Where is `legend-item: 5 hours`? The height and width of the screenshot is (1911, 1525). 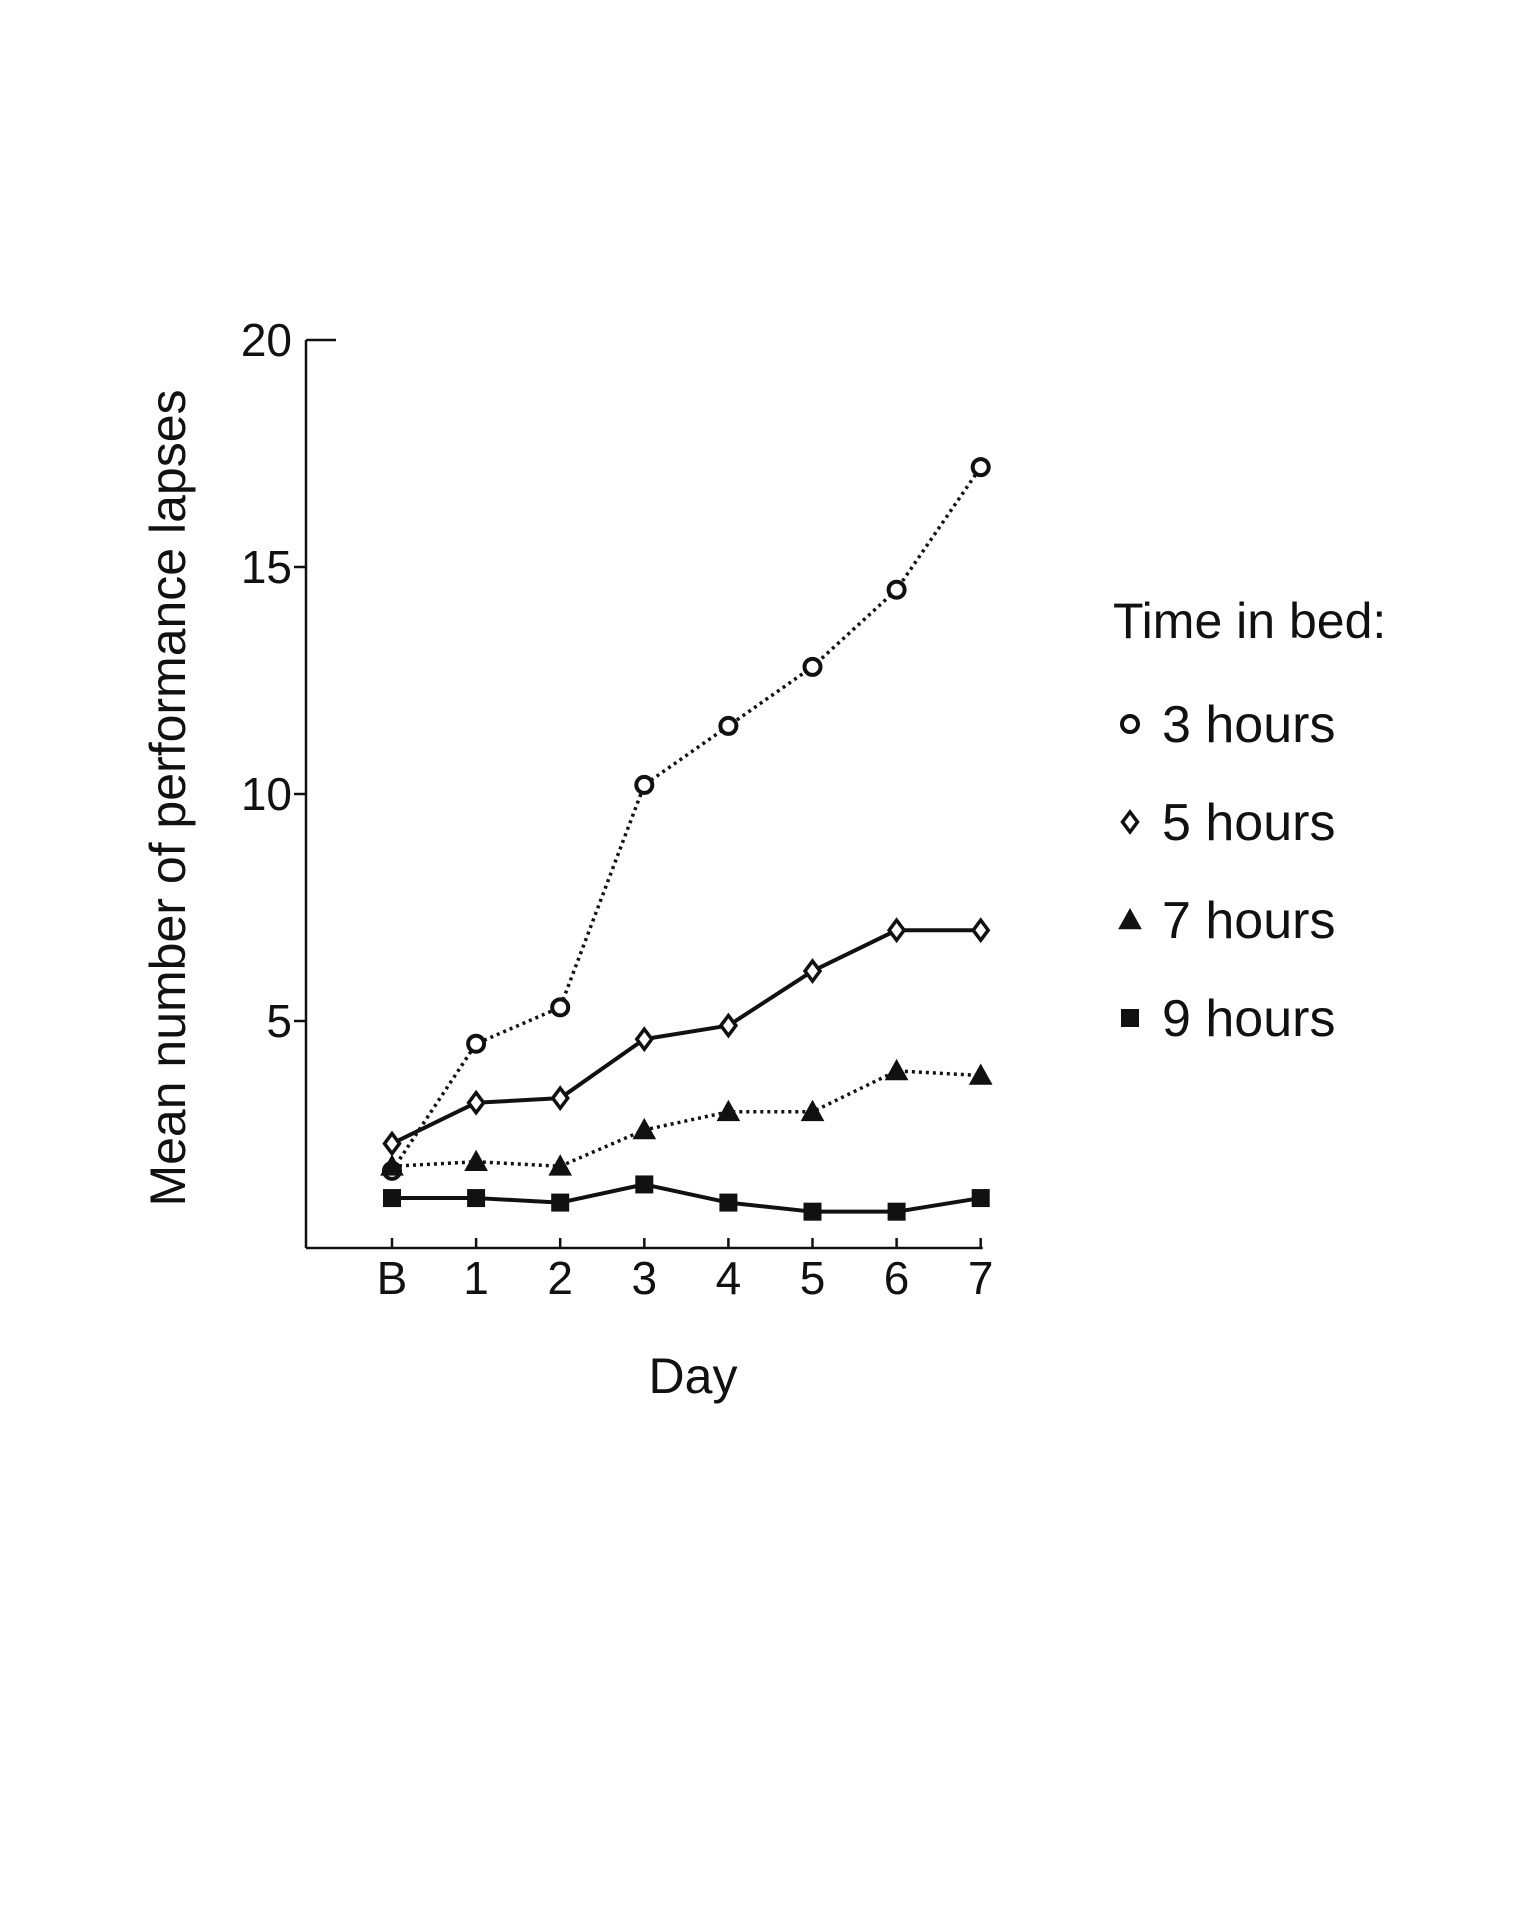
legend-item: 5 hours is located at coordinates (1227, 823).